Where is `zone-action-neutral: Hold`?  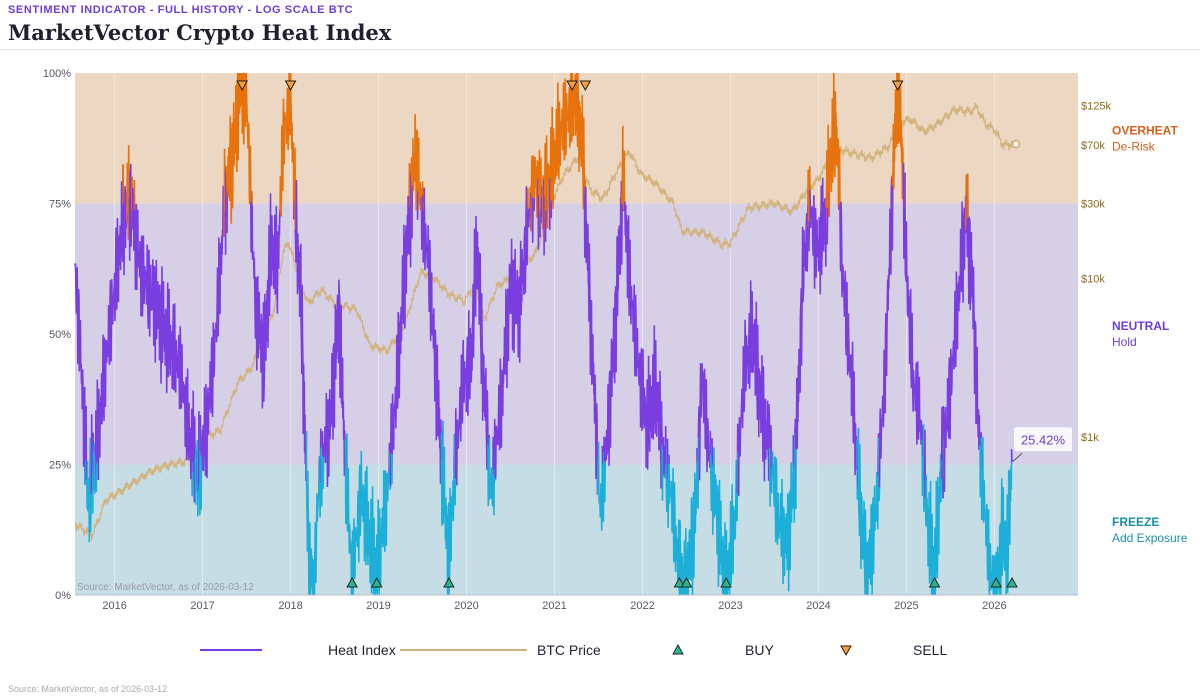 zone-action-neutral: Hold is located at coordinates (1124, 342).